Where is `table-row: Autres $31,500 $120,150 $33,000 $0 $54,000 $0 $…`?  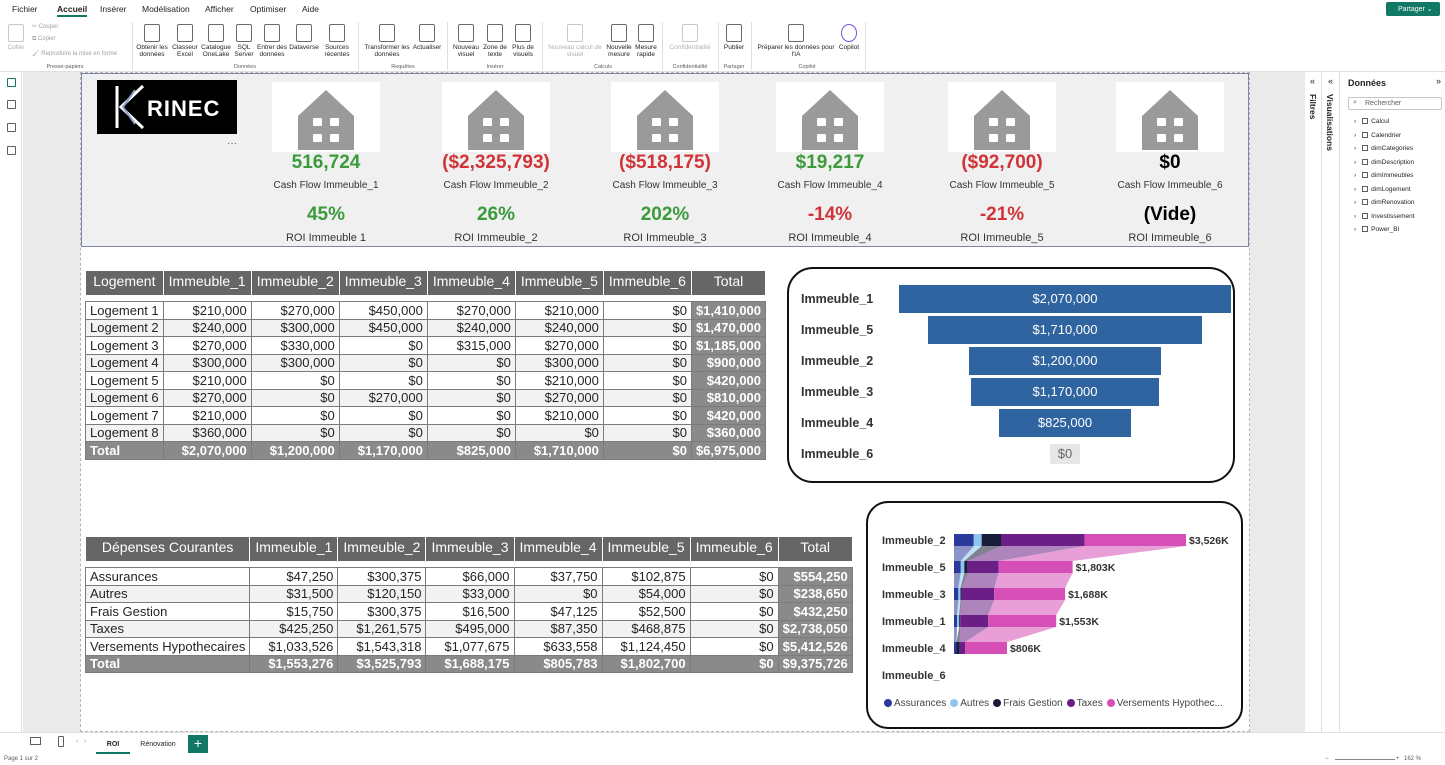
table-row: Autres $31,500 $120,150 $33,000 $0 $54,000 $0 $… is located at coordinates (468, 593).